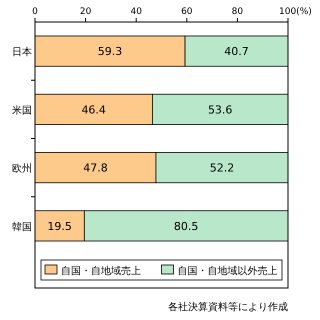 Image resolution: width=320 pixels, height=320 pixels. I want to click on data-label: 47.8, so click(95, 168).